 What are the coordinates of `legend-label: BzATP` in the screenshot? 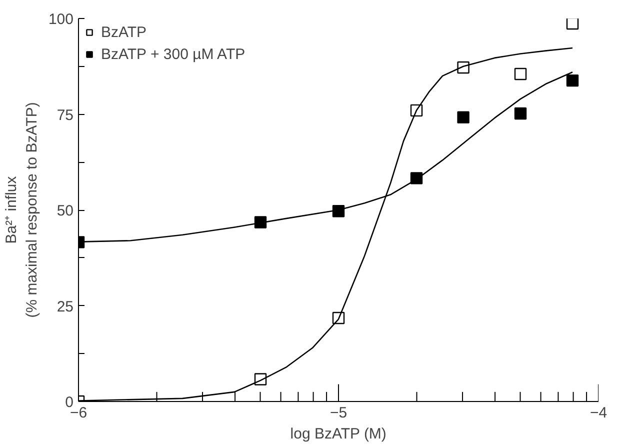 It's located at (124, 32).